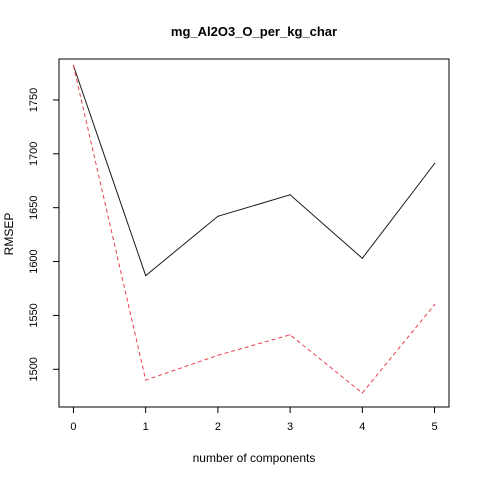 The height and width of the screenshot is (480, 480). I want to click on x-tick-label: 4, so click(362, 427).